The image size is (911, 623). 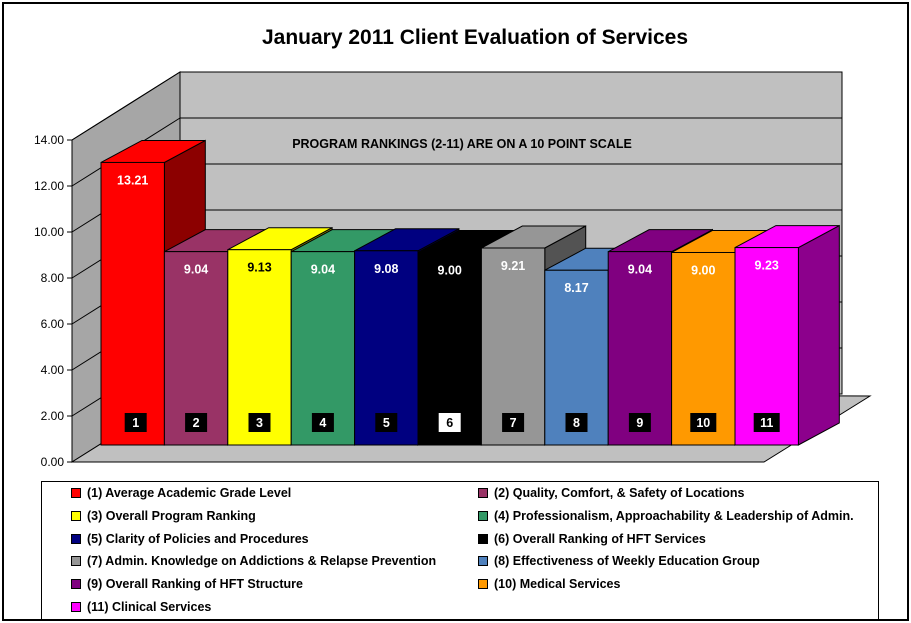 What do you see at coordinates (818, 335) in the screenshot?
I see `bar-side` at bounding box center [818, 335].